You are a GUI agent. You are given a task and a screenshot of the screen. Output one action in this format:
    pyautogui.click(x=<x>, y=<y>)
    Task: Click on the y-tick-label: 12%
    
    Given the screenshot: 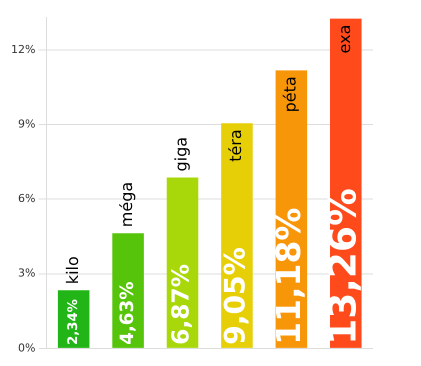 What is the action you would take?
    pyautogui.click(x=23, y=49)
    